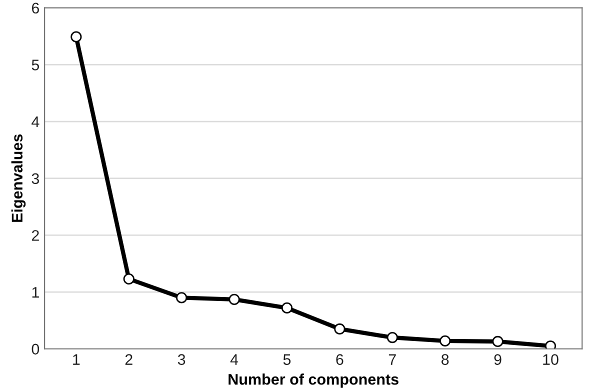  What do you see at coordinates (36, 349) in the screenshot?
I see `y-tick-label: 0` at bounding box center [36, 349].